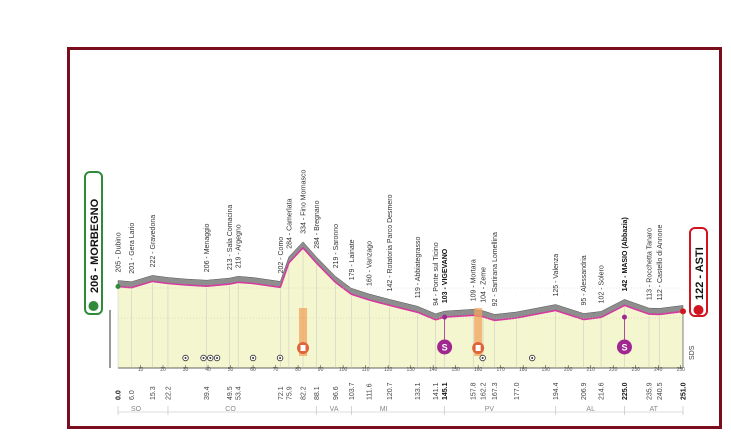 Image resolution: width=731 pixels, height=444 pixels. What do you see at coordinates (304, 393) in the screenshot?
I see `km-label: 82.2` at bounding box center [304, 393].